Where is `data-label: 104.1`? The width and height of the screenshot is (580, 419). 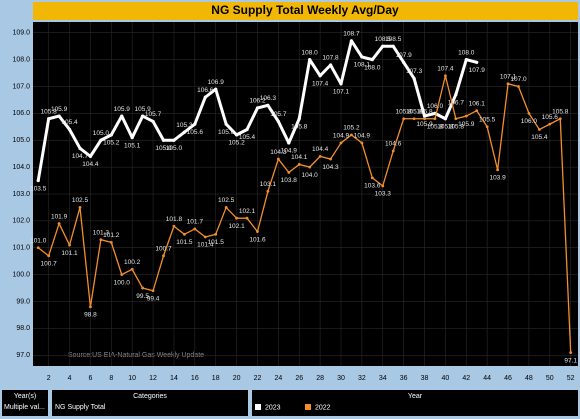
data-label: 104.1 is located at coordinates (299, 157).